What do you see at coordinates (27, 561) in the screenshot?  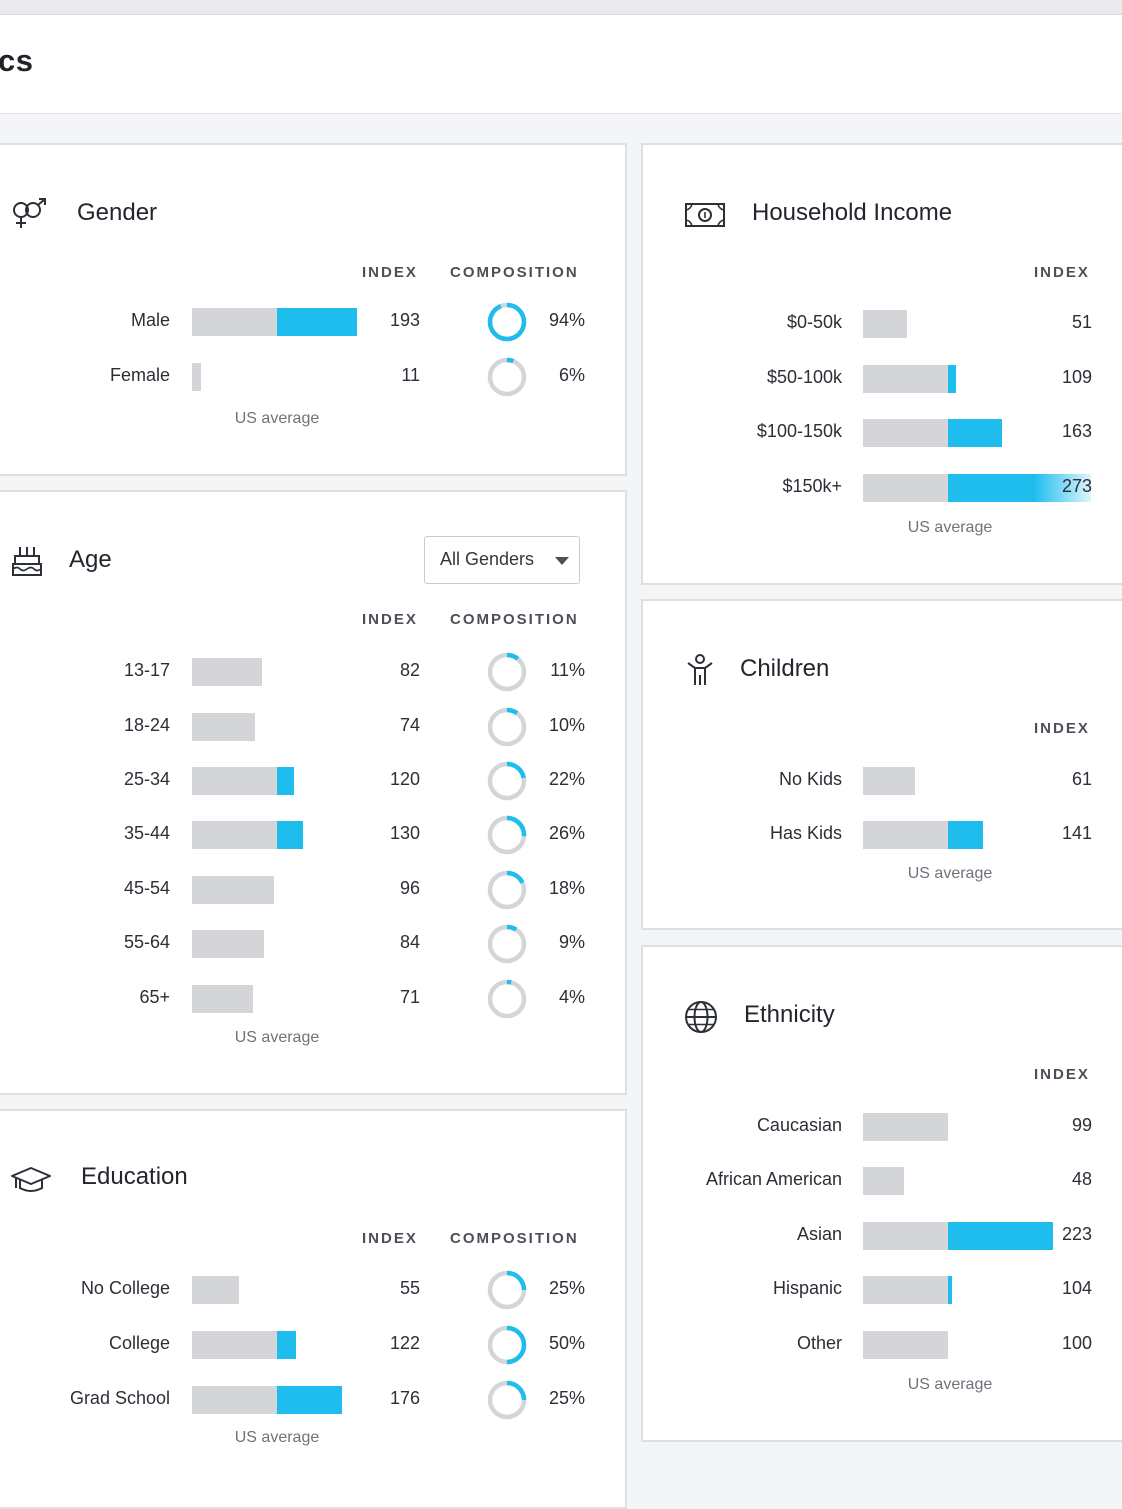 I see `birthday-cake-icon` at bounding box center [27, 561].